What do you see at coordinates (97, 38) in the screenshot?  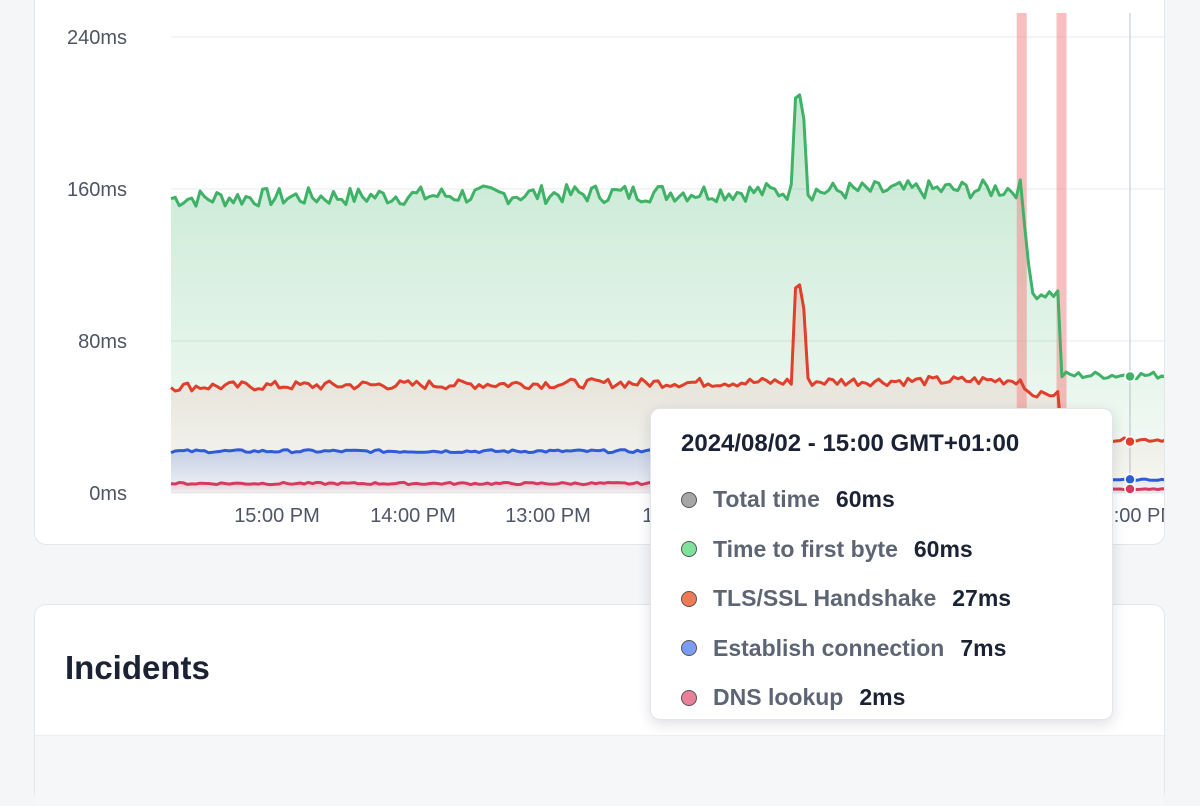 I see `y-tick-label: 240ms` at bounding box center [97, 38].